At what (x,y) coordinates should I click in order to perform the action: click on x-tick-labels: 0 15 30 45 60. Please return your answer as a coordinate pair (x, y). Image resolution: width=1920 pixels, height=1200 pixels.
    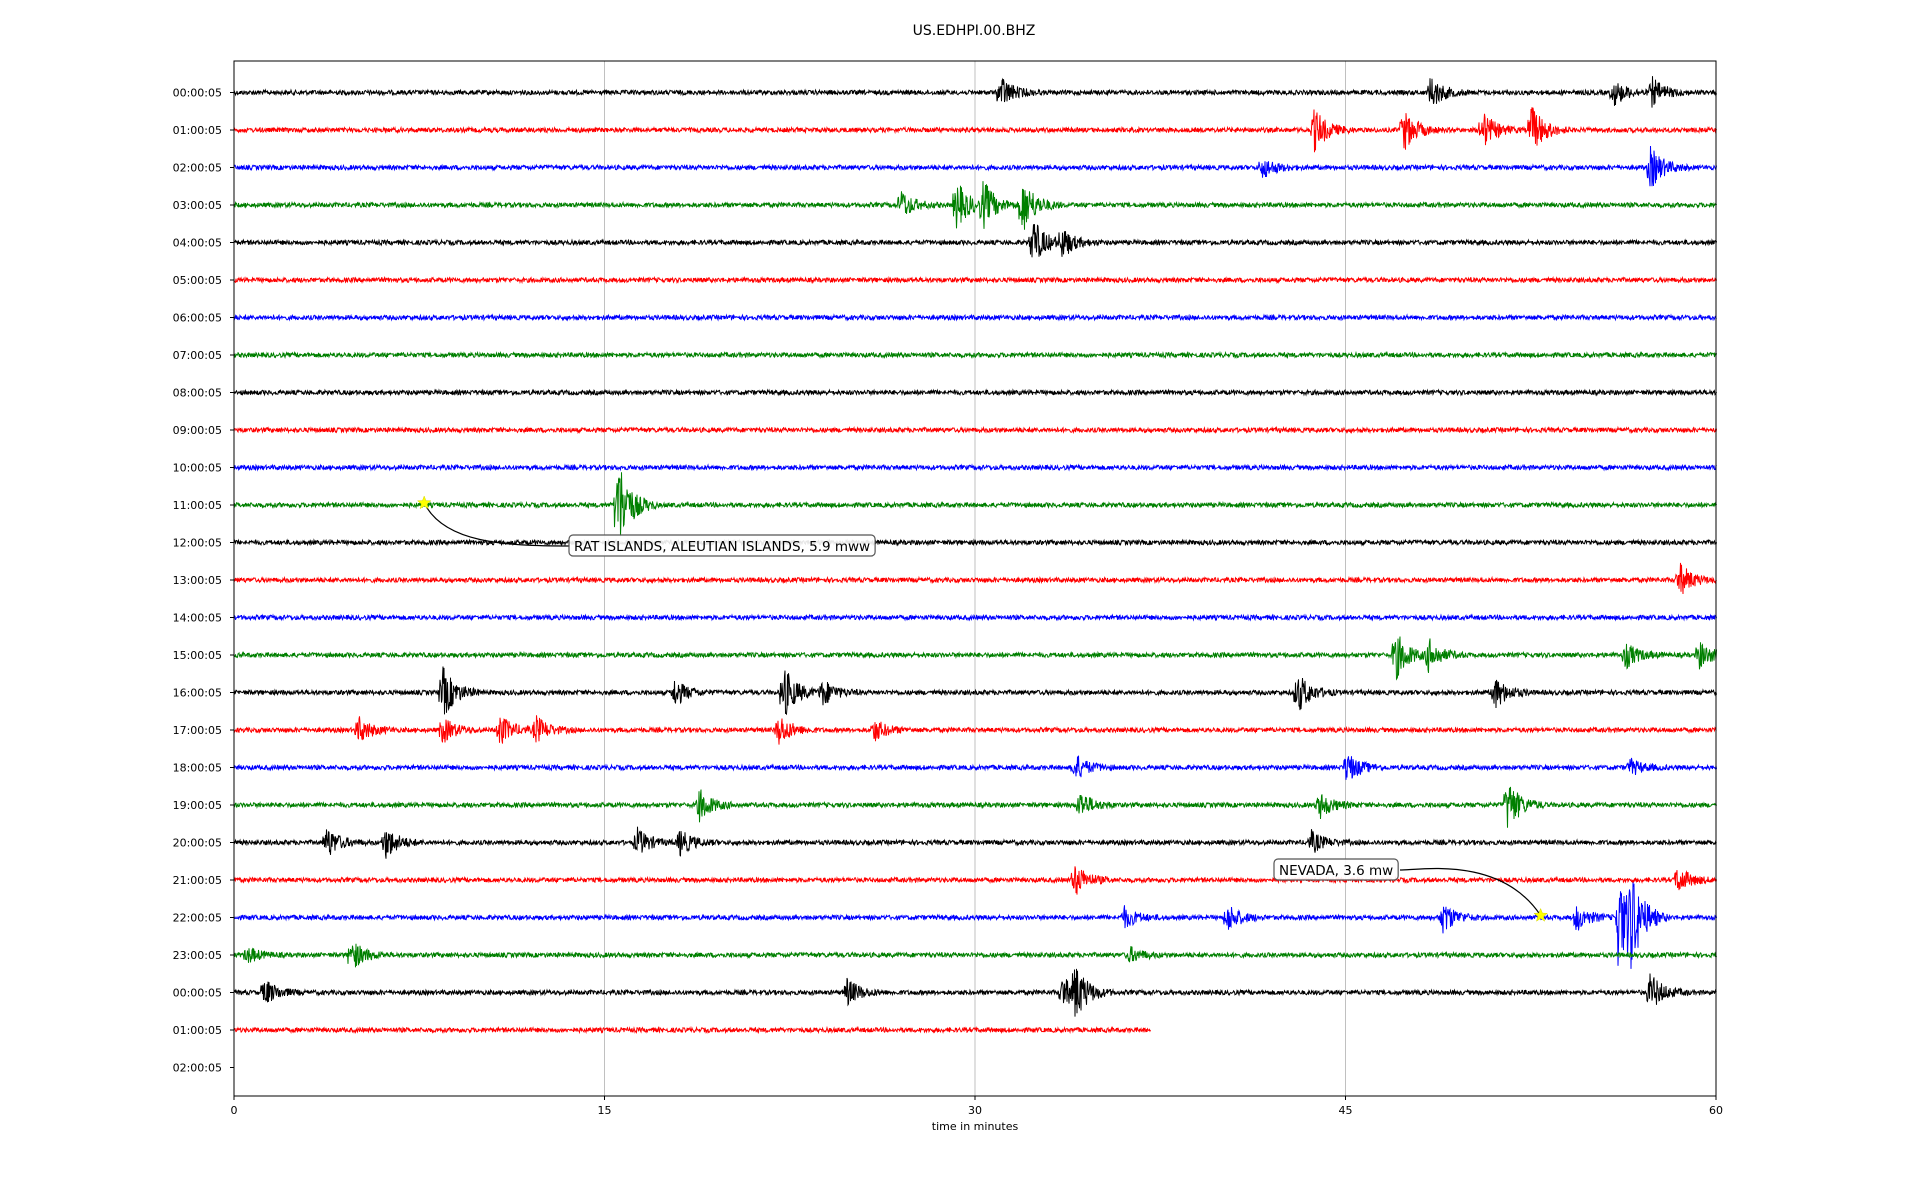
    Looking at the image, I should click on (977, 1106).